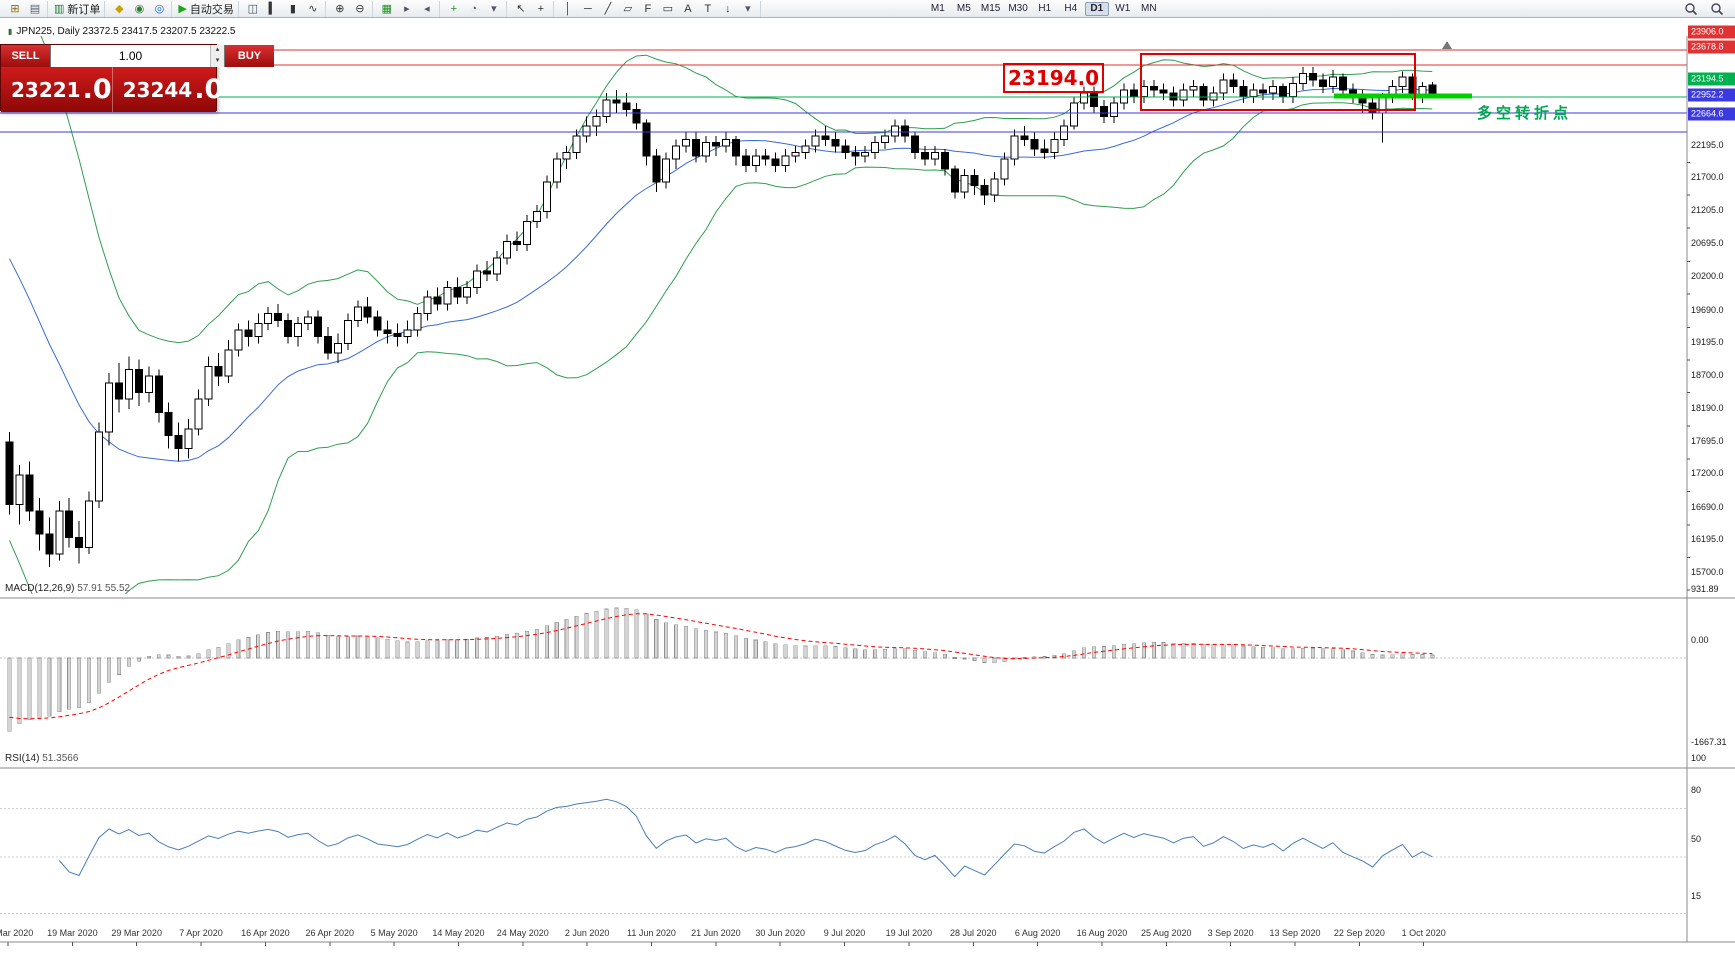  Describe the element at coordinates (1018, 8) in the screenshot. I see `timeframe-M30: M30` at that location.